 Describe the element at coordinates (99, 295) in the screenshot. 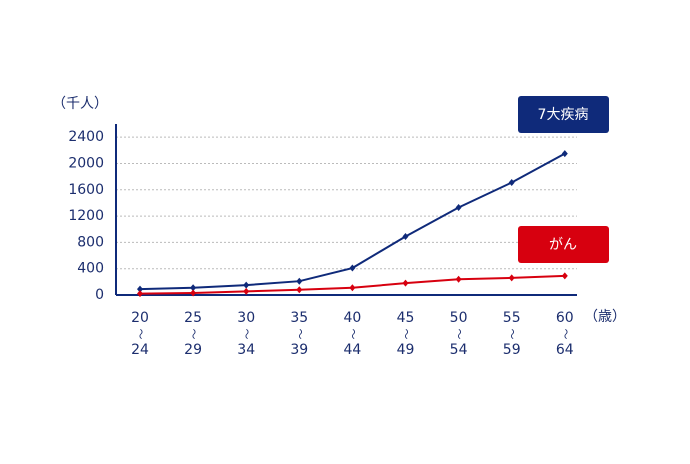

I see `y-tick-label: 0` at that location.